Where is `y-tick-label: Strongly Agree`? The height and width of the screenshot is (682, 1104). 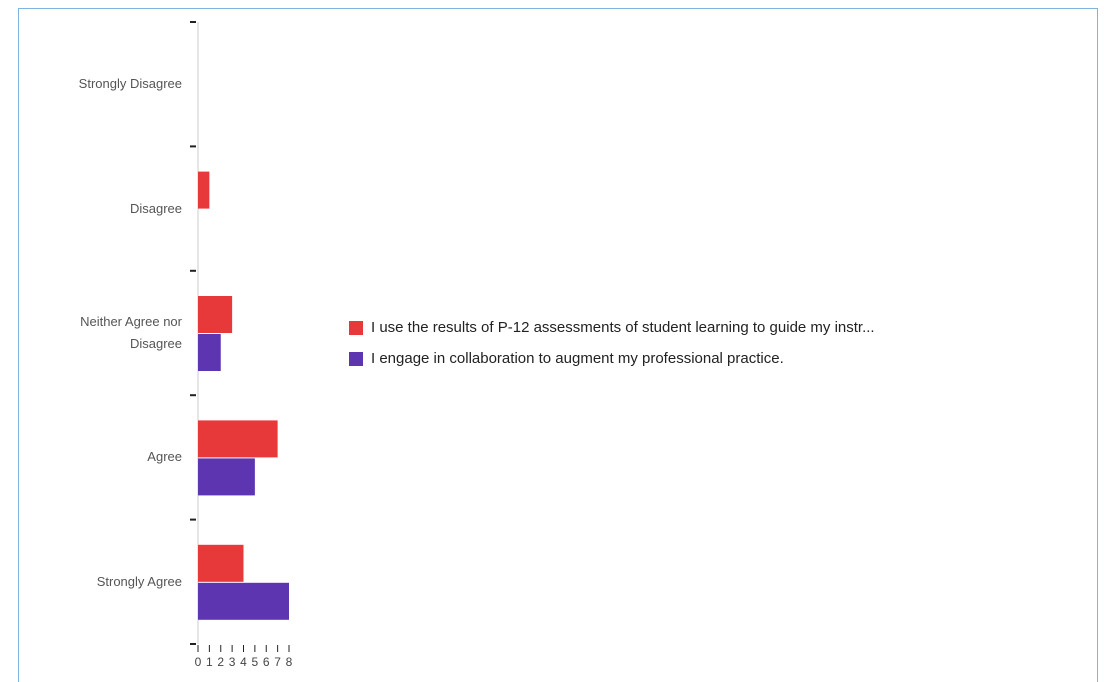
y-tick-label: Strongly Agree is located at coordinates (139, 581).